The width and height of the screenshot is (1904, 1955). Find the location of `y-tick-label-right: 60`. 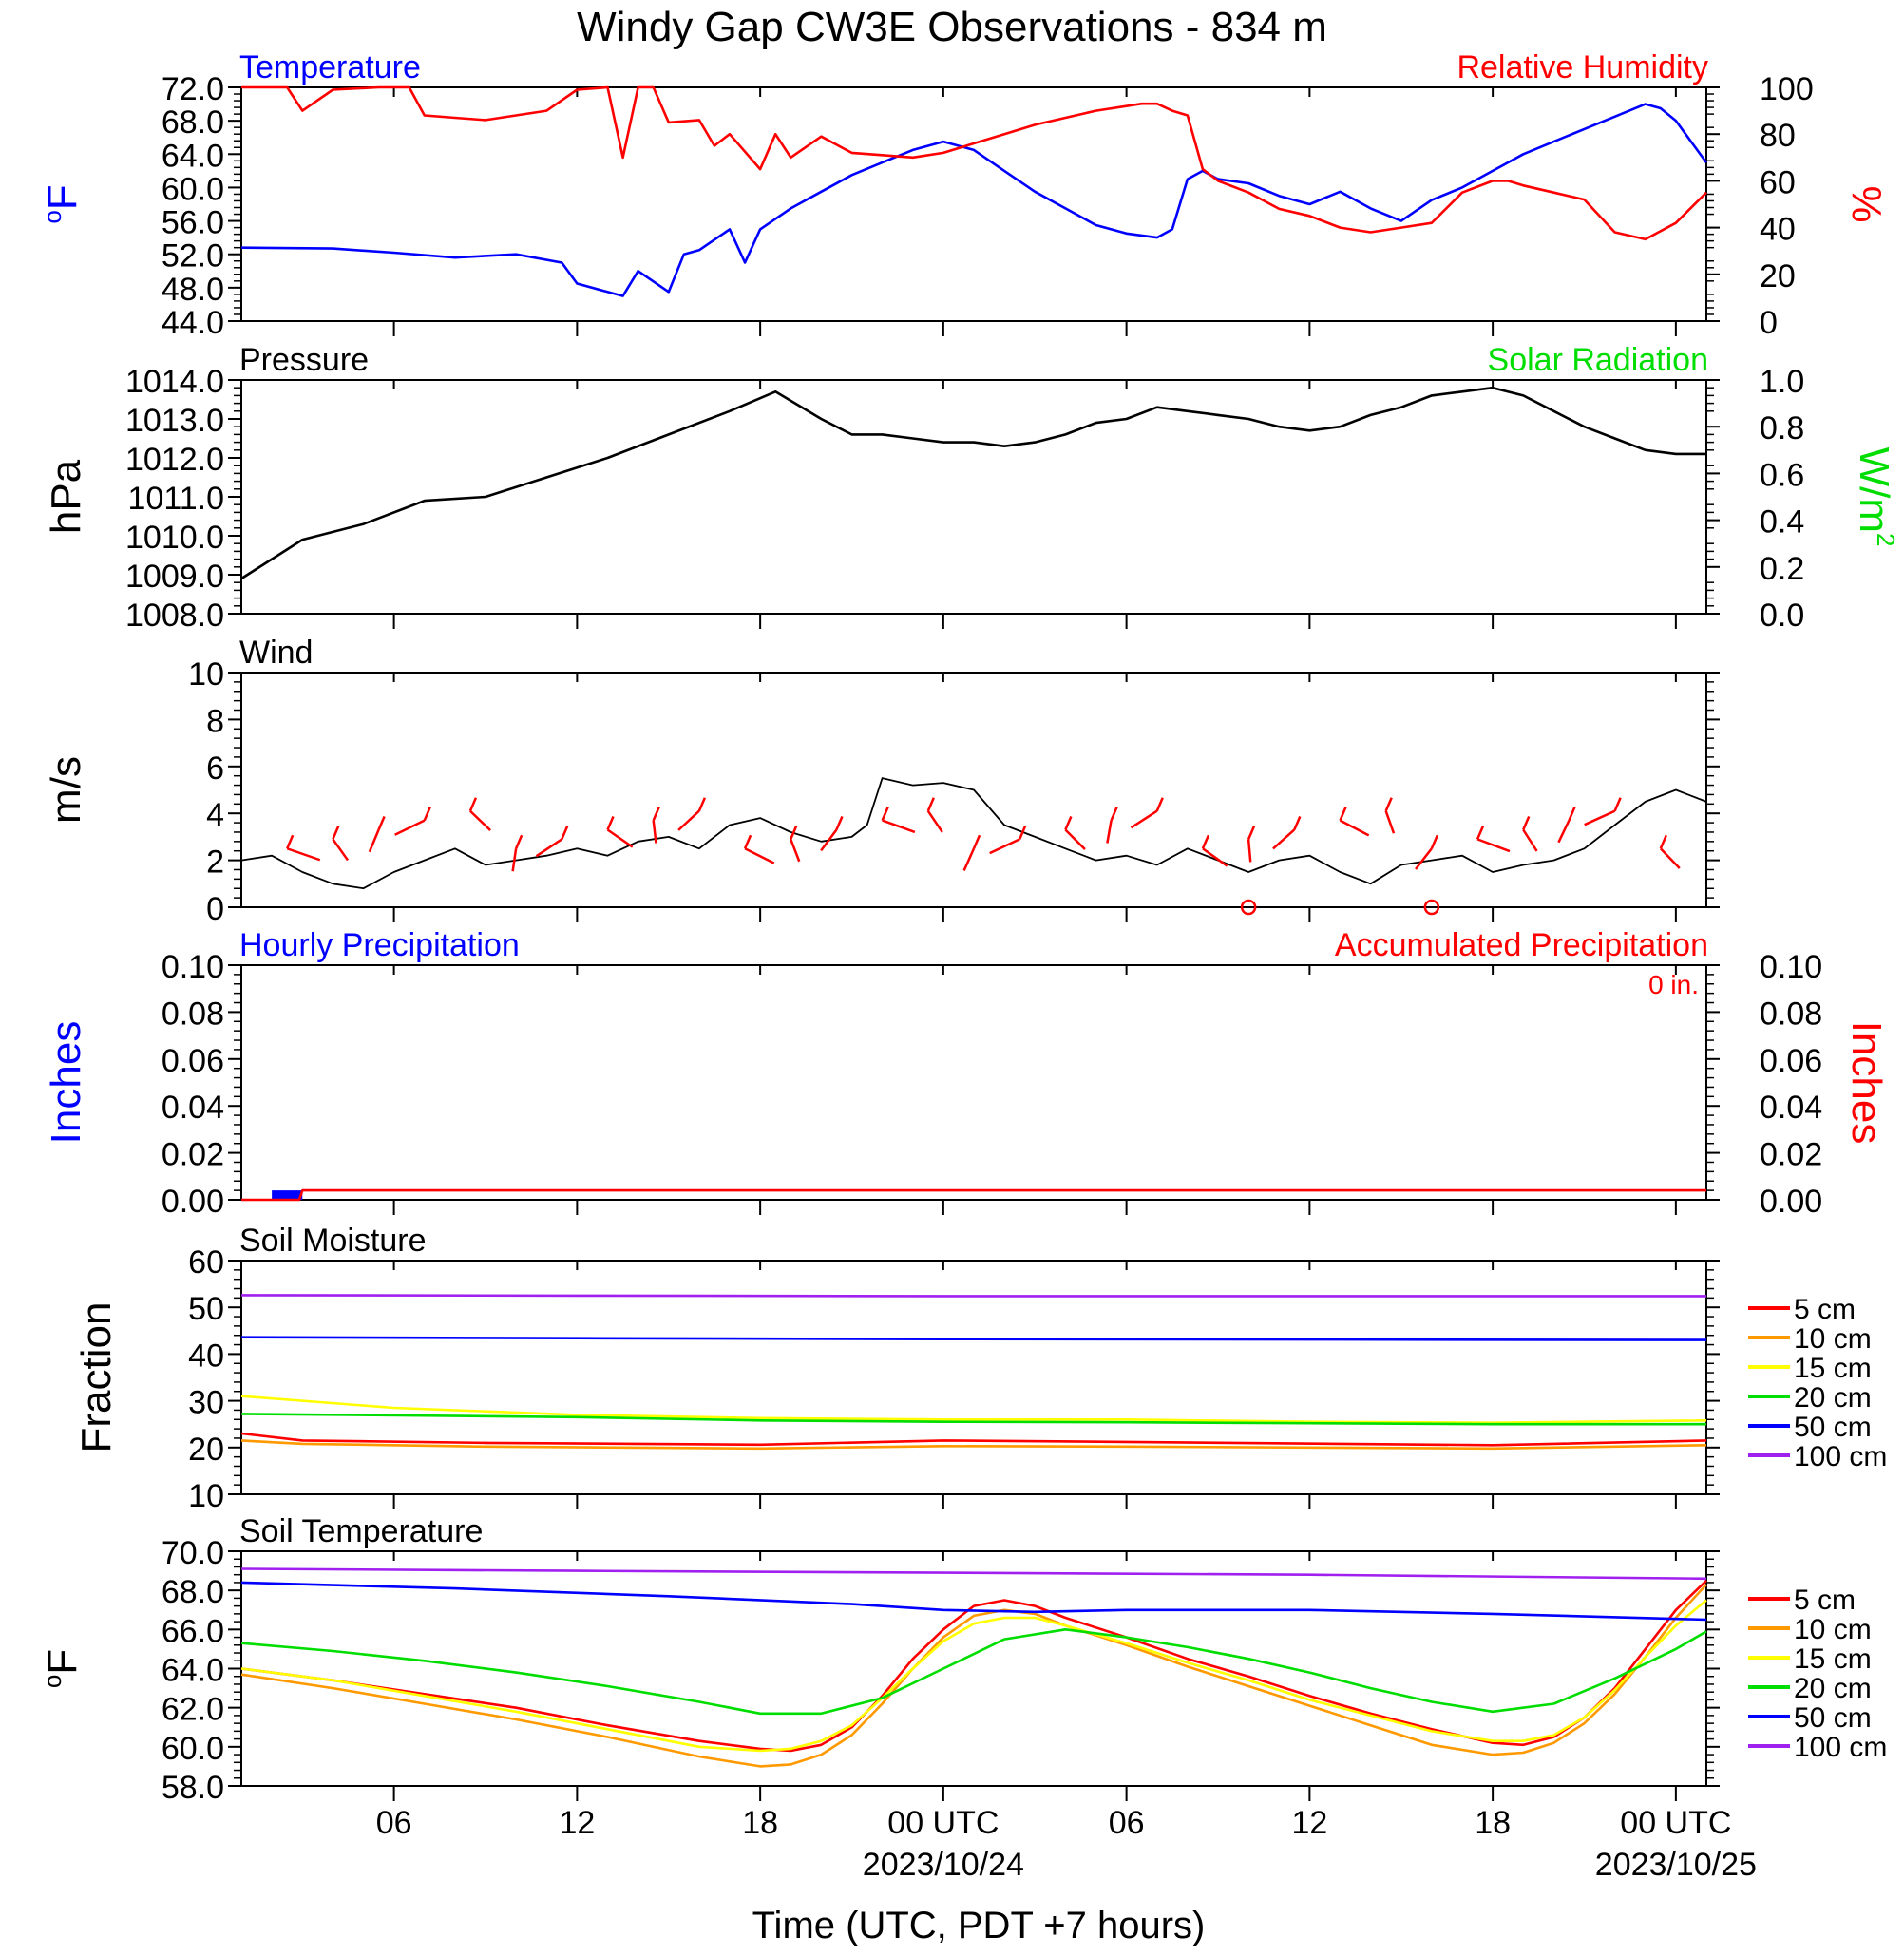

y-tick-label-right: 60 is located at coordinates (1778, 182).